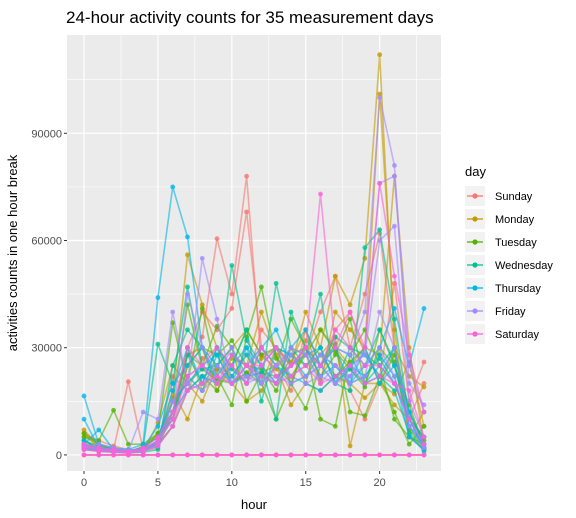  Describe the element at coordinates (46, 241) in the screenshot. I see `y-tick-label: 60000` at that location.